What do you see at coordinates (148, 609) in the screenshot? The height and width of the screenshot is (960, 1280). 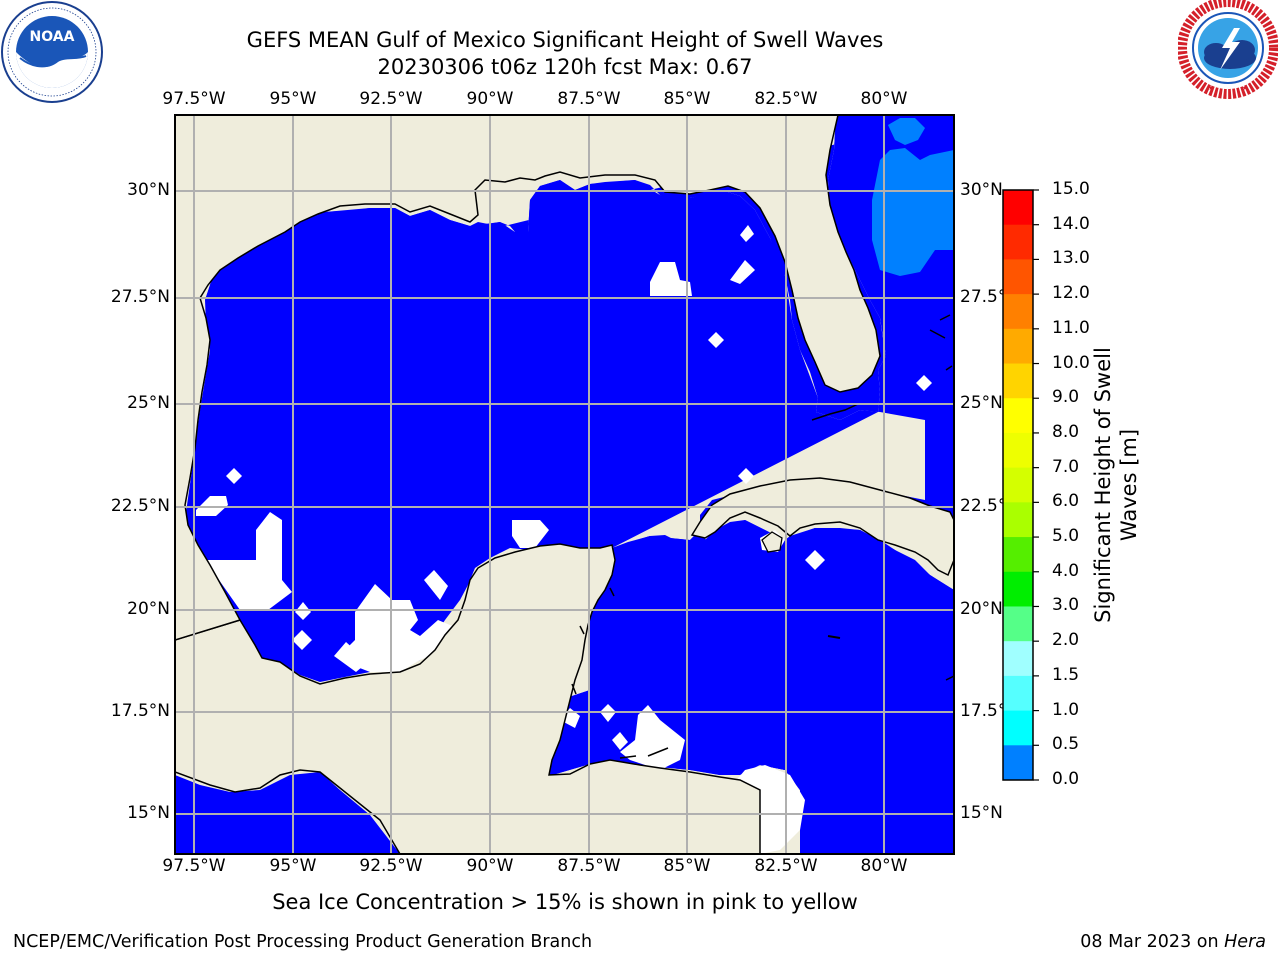 I see `lat-label-left: 20°N` at bounding box center [148, 609].